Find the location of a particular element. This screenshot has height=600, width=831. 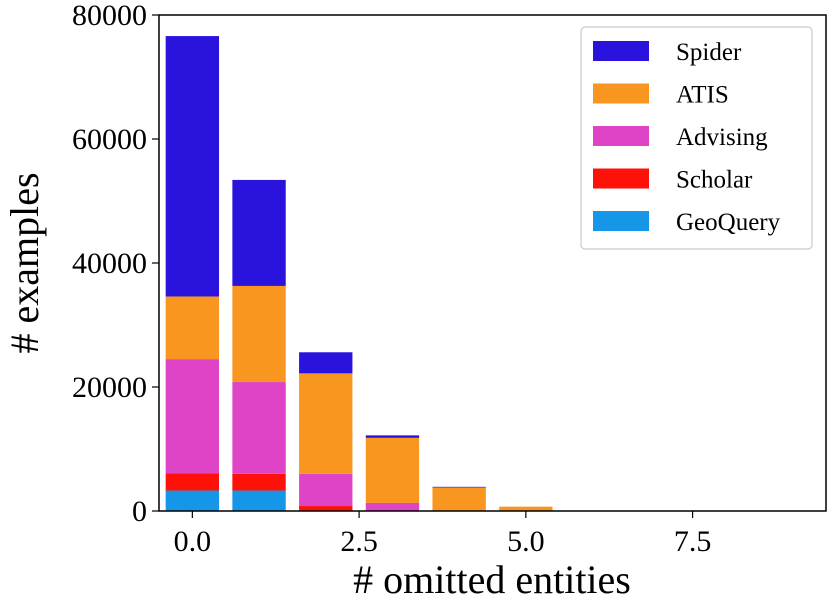

x-tick-label: 5.0 is located at coordinates (526, 541).